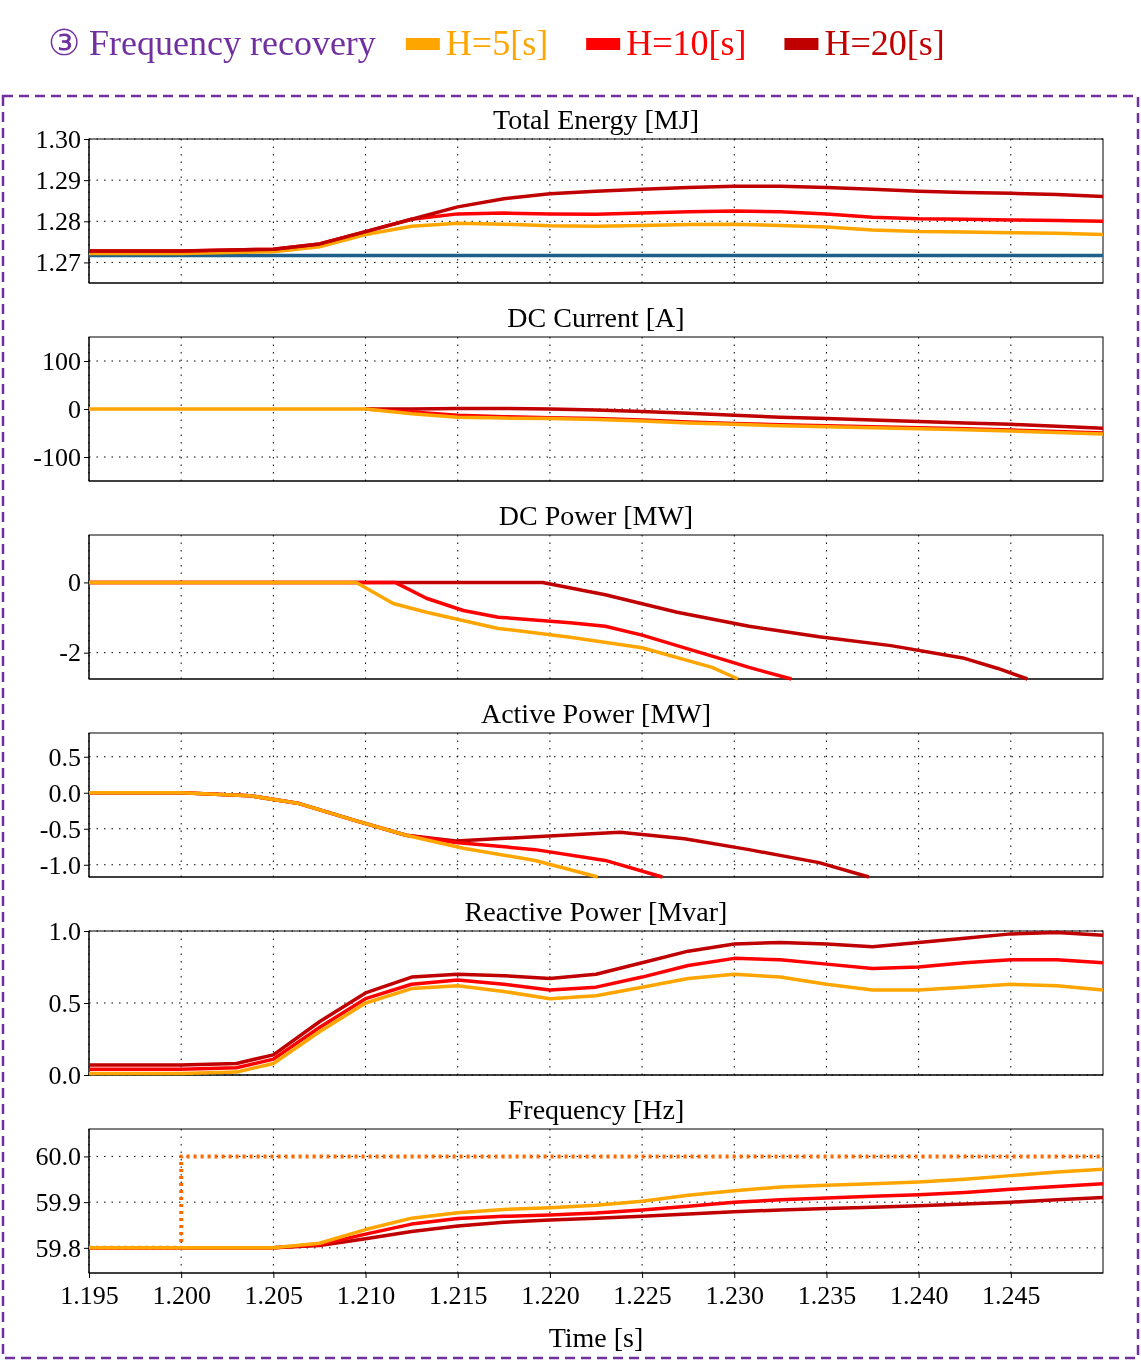  I want to click on y-tick-label: -1.0, so click(60, 865).